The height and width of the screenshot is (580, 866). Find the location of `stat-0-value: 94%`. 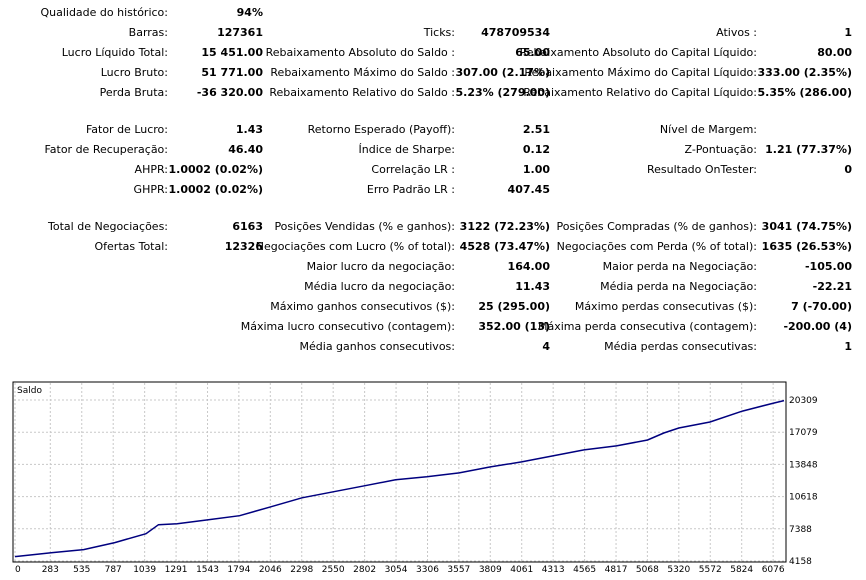

stat-0-value: 94% is located at coordinates (249, 12).